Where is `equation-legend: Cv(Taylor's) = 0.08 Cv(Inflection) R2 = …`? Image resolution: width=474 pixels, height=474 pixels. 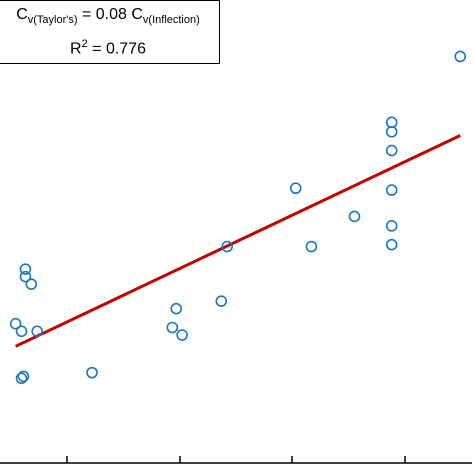 equation-legend: Cv(Taylor's) = 0.08 Cv(Inflection) R2 = … is located at coordinates (110, 32).